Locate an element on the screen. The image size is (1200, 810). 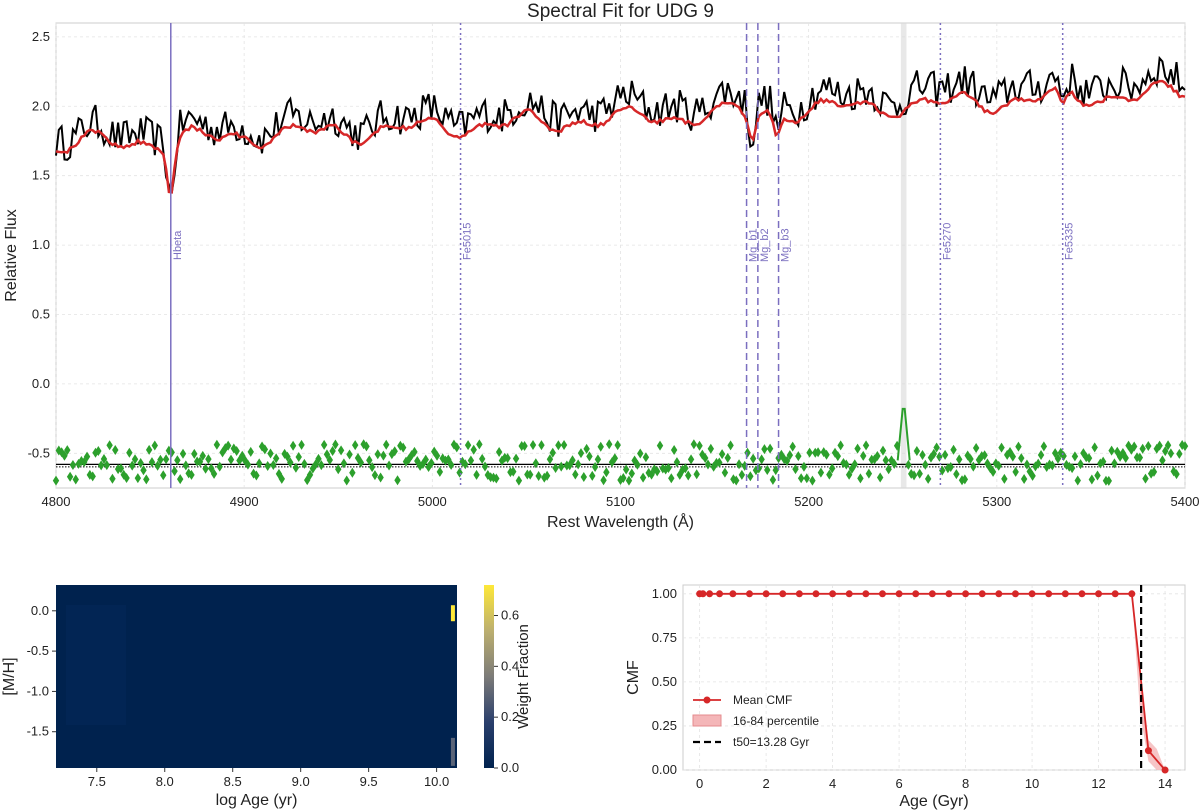
y-tick-label: 0.75 is located at coordinates (664, 637).